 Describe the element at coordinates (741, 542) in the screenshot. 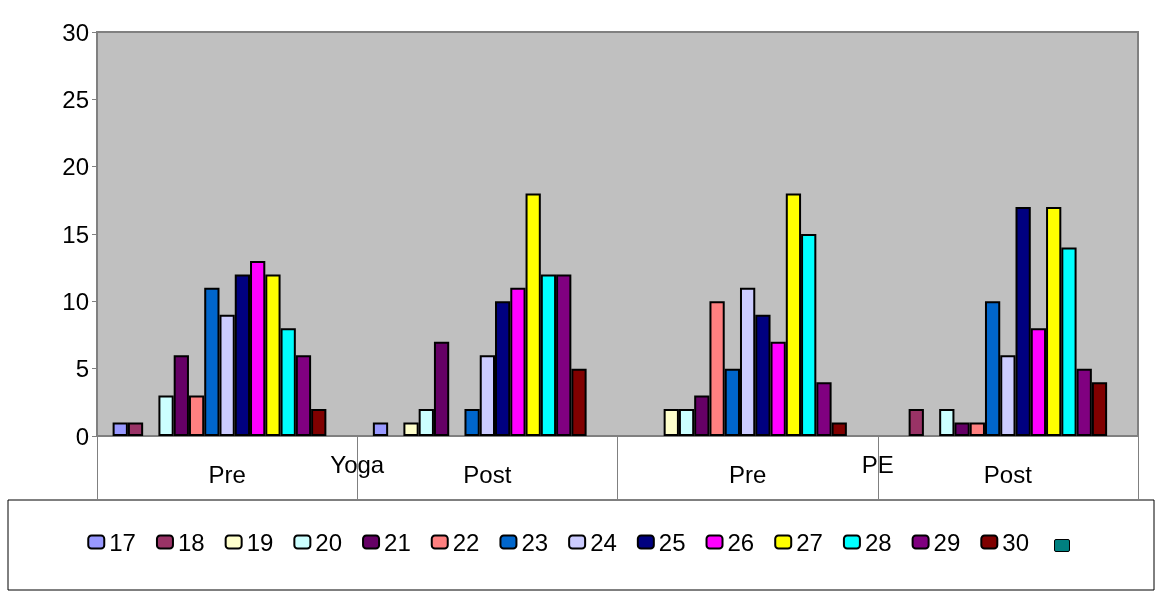

I see `legend-label: 26` at that location.